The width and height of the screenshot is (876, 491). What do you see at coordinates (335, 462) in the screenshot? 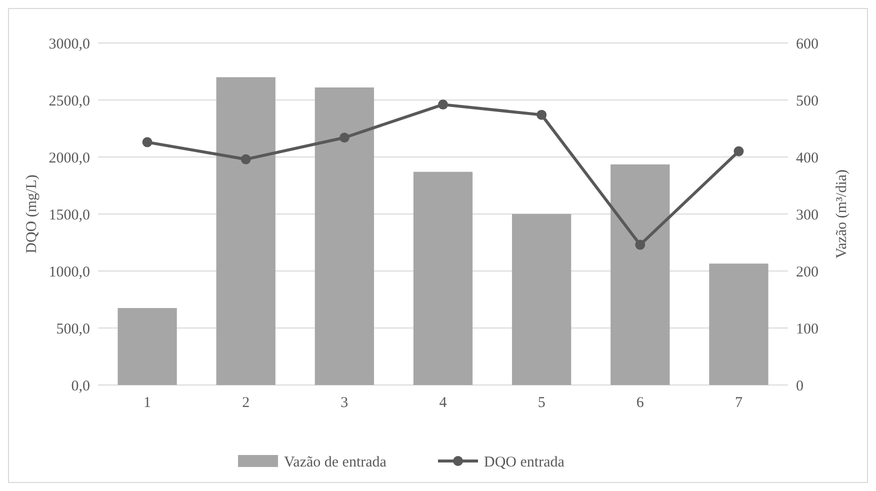
I see `legend-label: Vazão de entrada` at bounding box center [335, 462].